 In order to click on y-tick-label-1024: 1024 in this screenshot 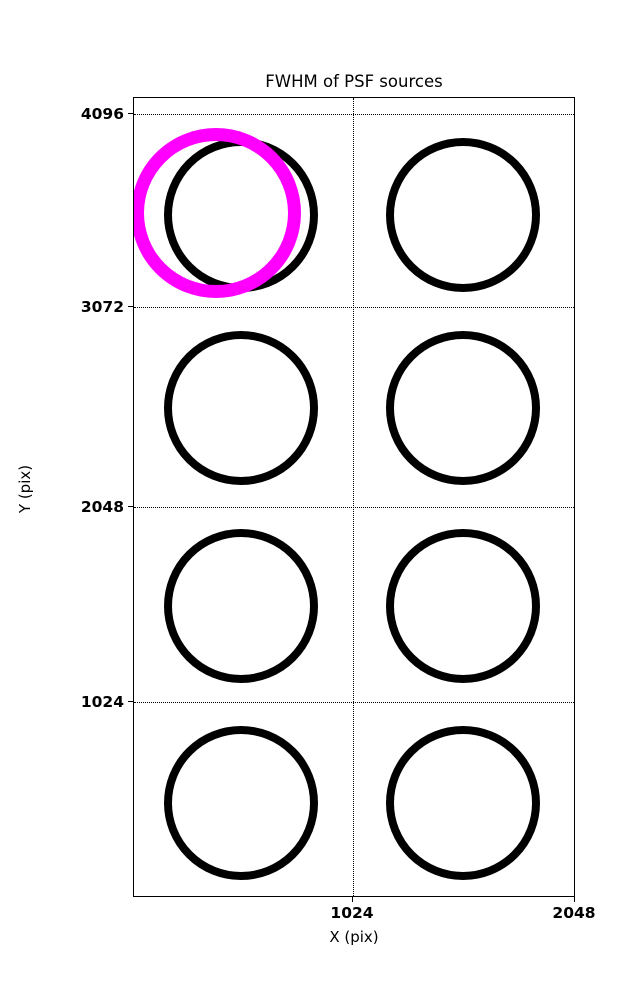, I will do `click(102, 702)`.